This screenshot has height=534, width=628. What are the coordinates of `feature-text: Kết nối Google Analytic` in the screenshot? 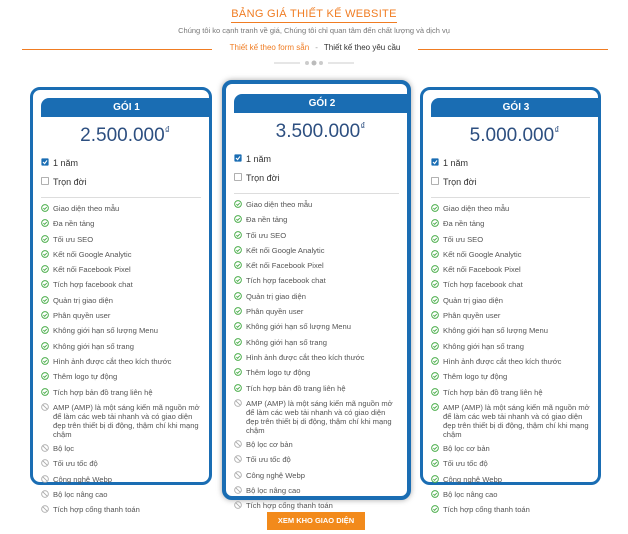 It's located at (482, 254).